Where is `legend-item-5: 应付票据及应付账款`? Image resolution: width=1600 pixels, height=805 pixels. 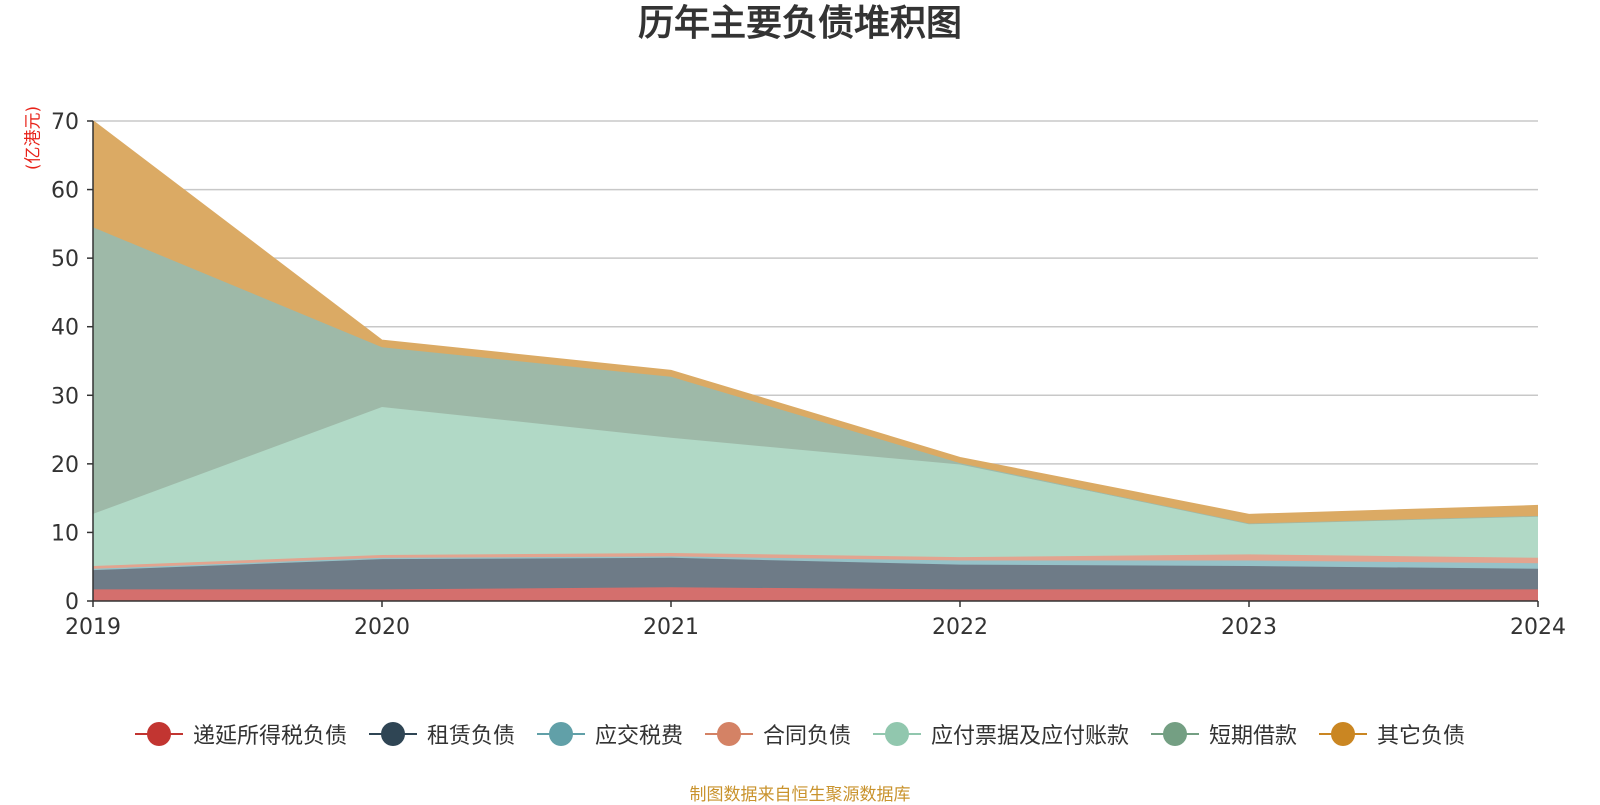 legend-item-5: 应付票据及应付账款 is located at coordinates (1001, 734).